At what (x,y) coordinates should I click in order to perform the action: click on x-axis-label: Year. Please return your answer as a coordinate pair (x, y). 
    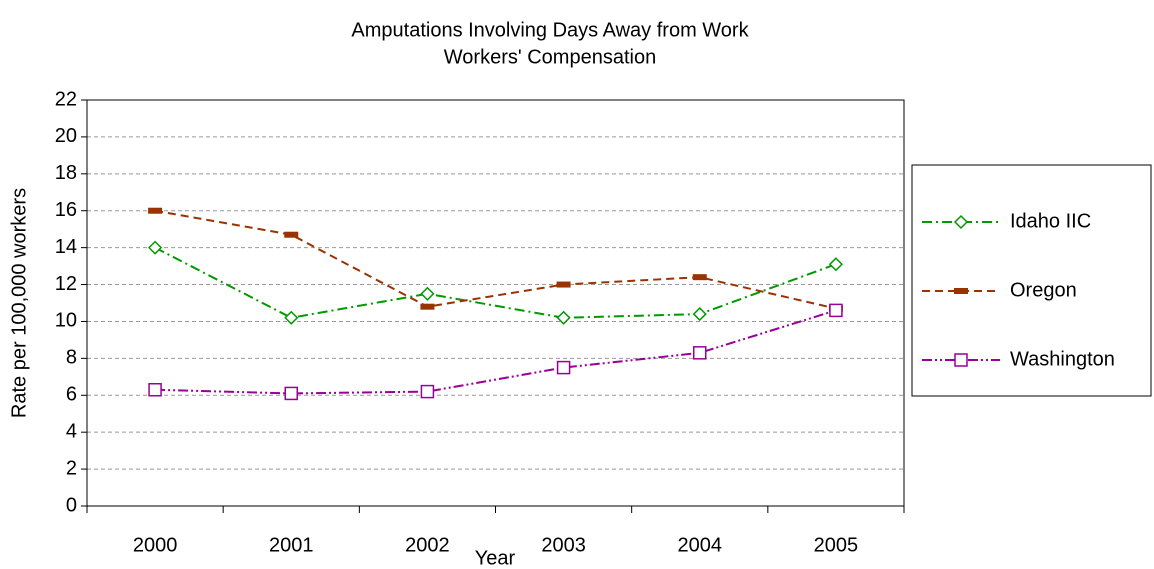
    Looking at the image, I should click on (495, 558).